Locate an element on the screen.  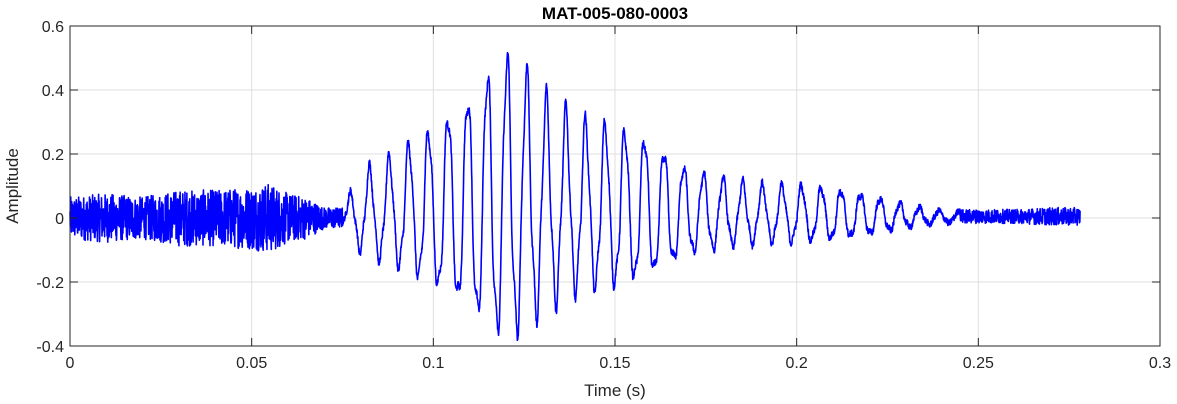
y-tick-label: -0.2 is located at coordinates (50, 283).